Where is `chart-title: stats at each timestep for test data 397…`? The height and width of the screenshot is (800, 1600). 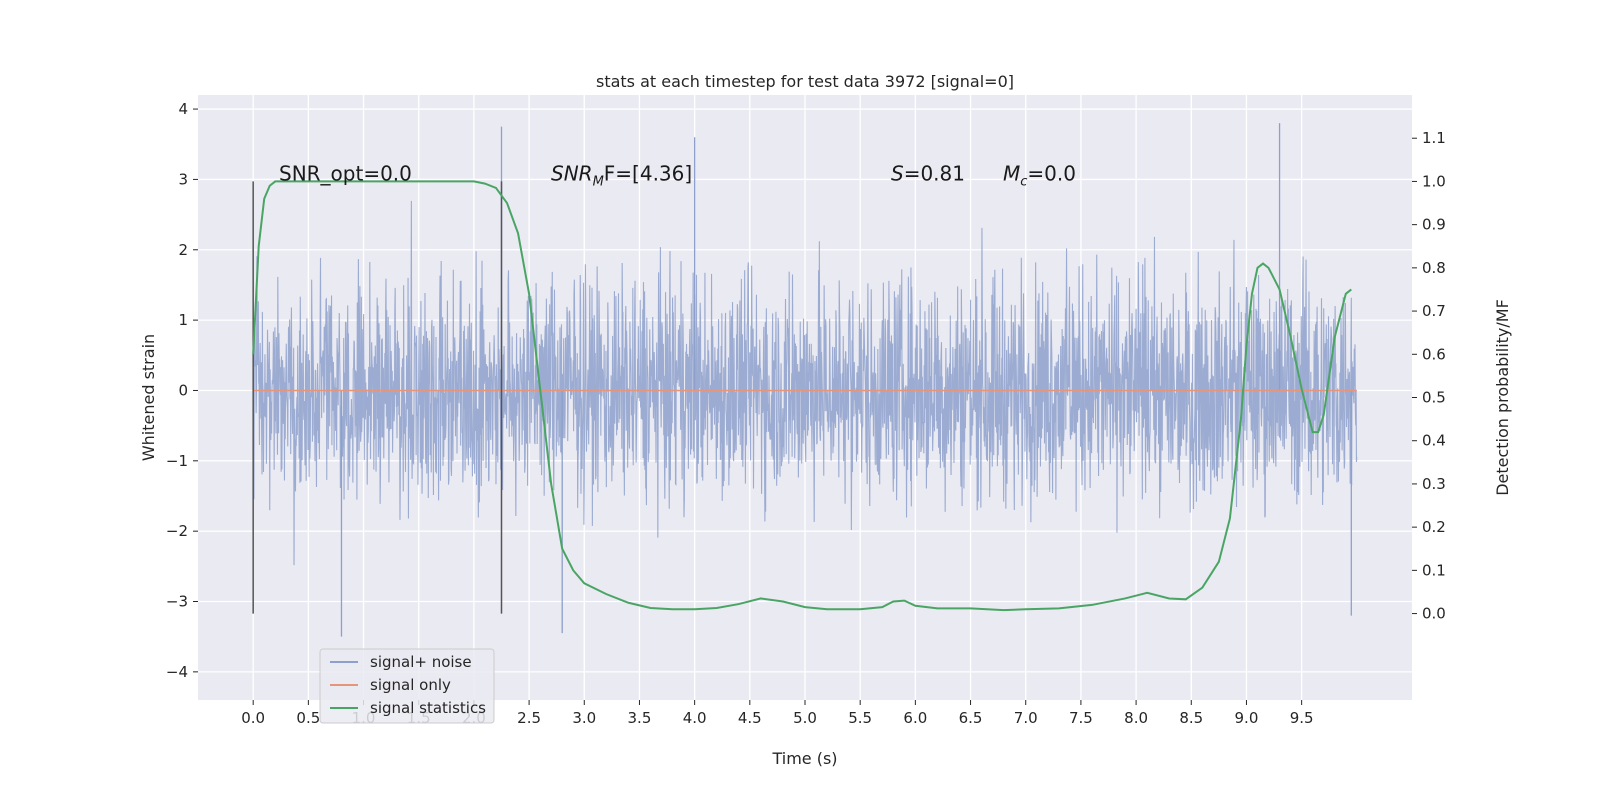 chart-title: stats at each timestep for test data 397… is located at coordinates (805, 81).